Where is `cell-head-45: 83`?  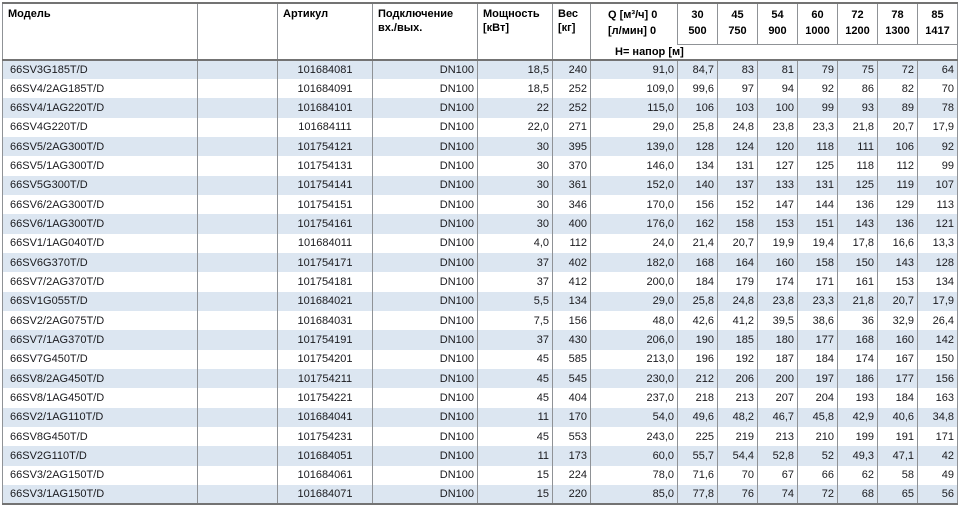
cell-head-45: 83 is located at coordinates (737, 69).